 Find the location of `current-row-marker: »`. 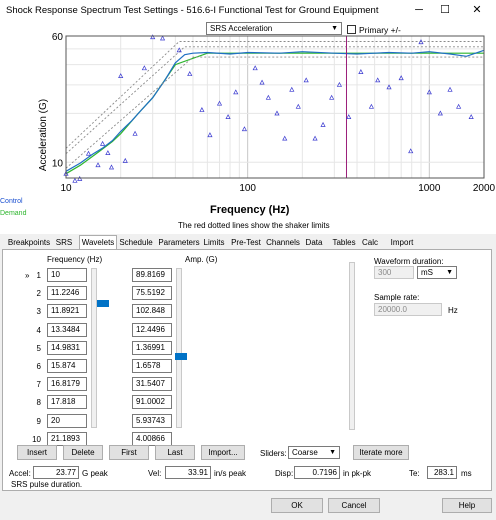

current-row-marker: » is located at coordinates (27, 275).